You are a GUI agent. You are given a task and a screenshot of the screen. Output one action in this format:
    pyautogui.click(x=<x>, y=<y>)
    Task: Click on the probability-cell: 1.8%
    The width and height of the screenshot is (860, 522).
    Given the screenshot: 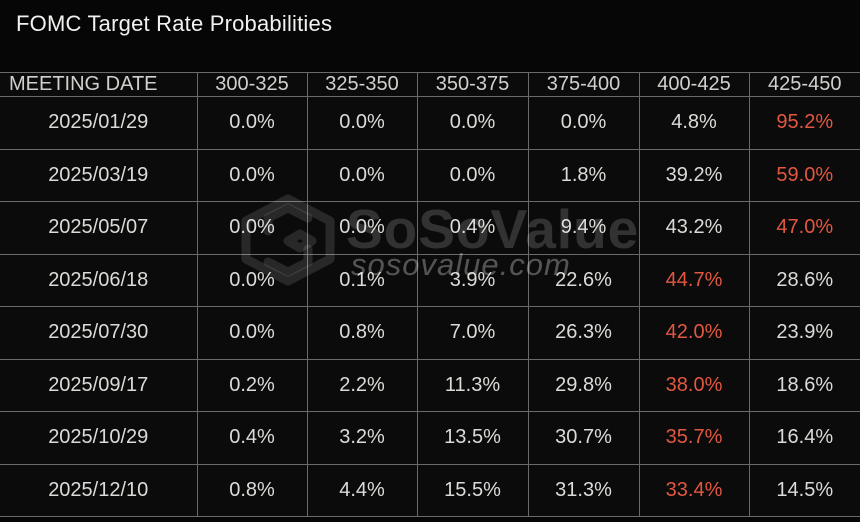 What is the action you would take?
    pyautogui.click(x=583, y=175)
    